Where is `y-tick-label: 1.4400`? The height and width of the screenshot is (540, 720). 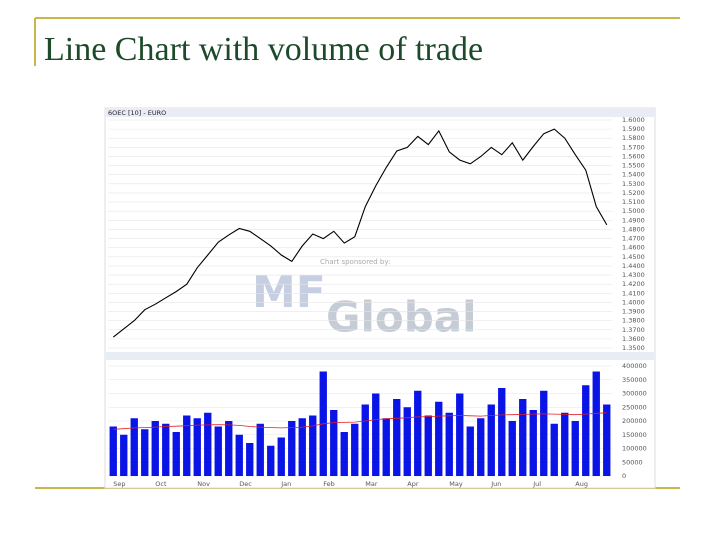 y-tick-label: 1.4400 is located at coordinates (633, 266).